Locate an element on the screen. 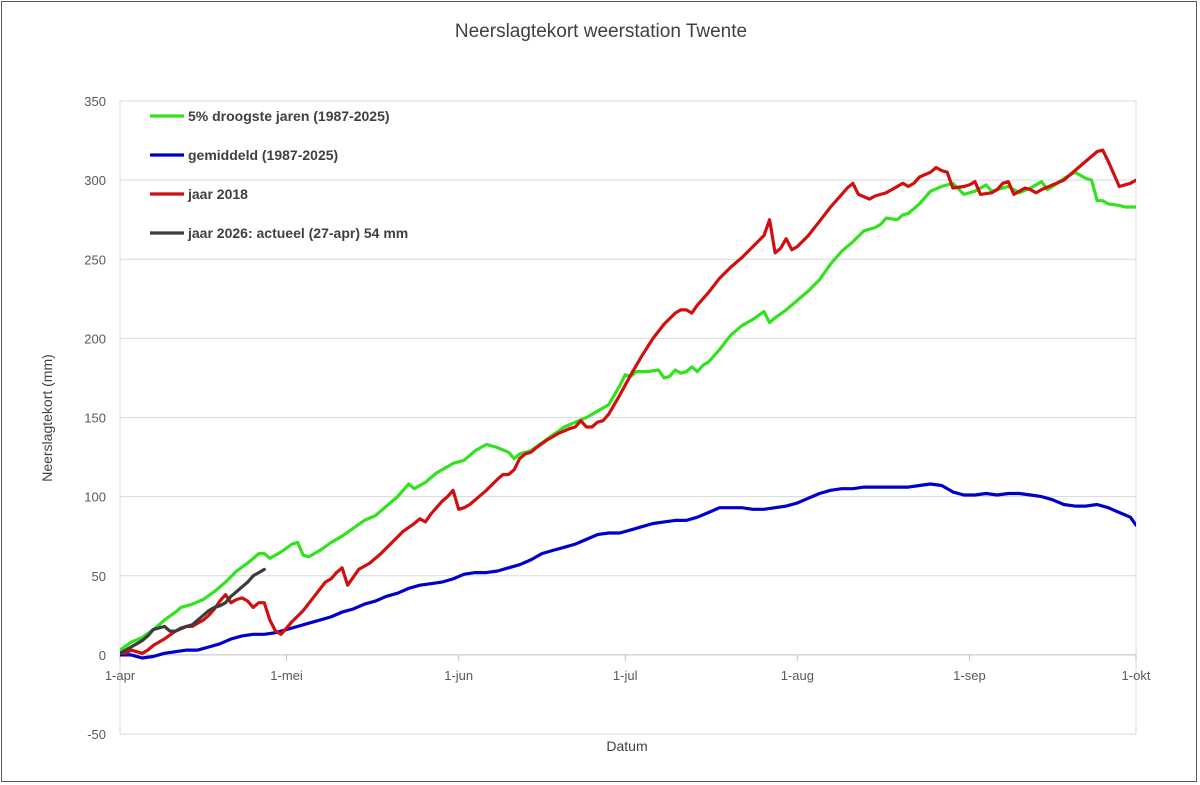 This screenshot has width=1200, height=785. x-axis-title: Datum is located at coordinates (626, 746).